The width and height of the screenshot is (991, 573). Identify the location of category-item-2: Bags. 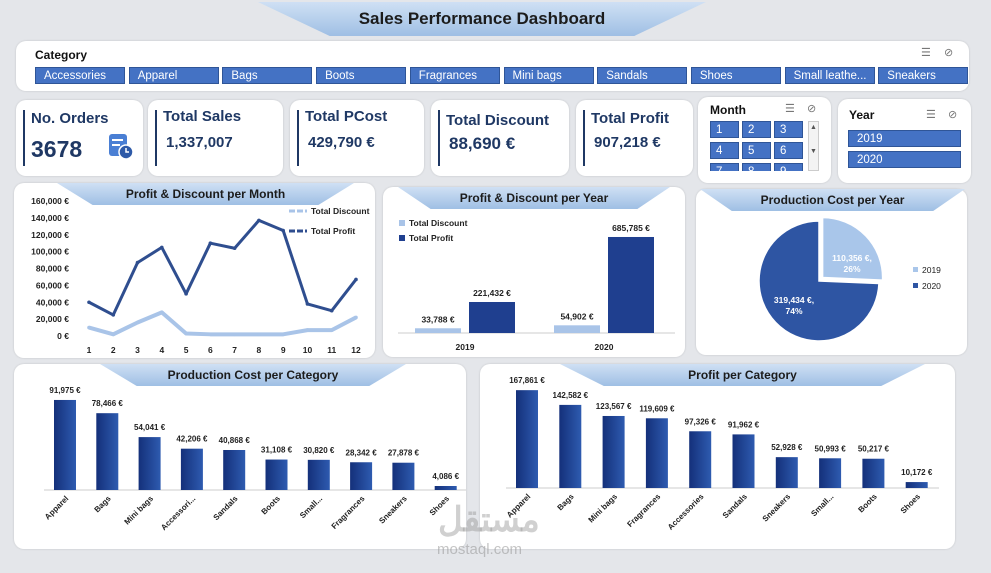
(267, 75).